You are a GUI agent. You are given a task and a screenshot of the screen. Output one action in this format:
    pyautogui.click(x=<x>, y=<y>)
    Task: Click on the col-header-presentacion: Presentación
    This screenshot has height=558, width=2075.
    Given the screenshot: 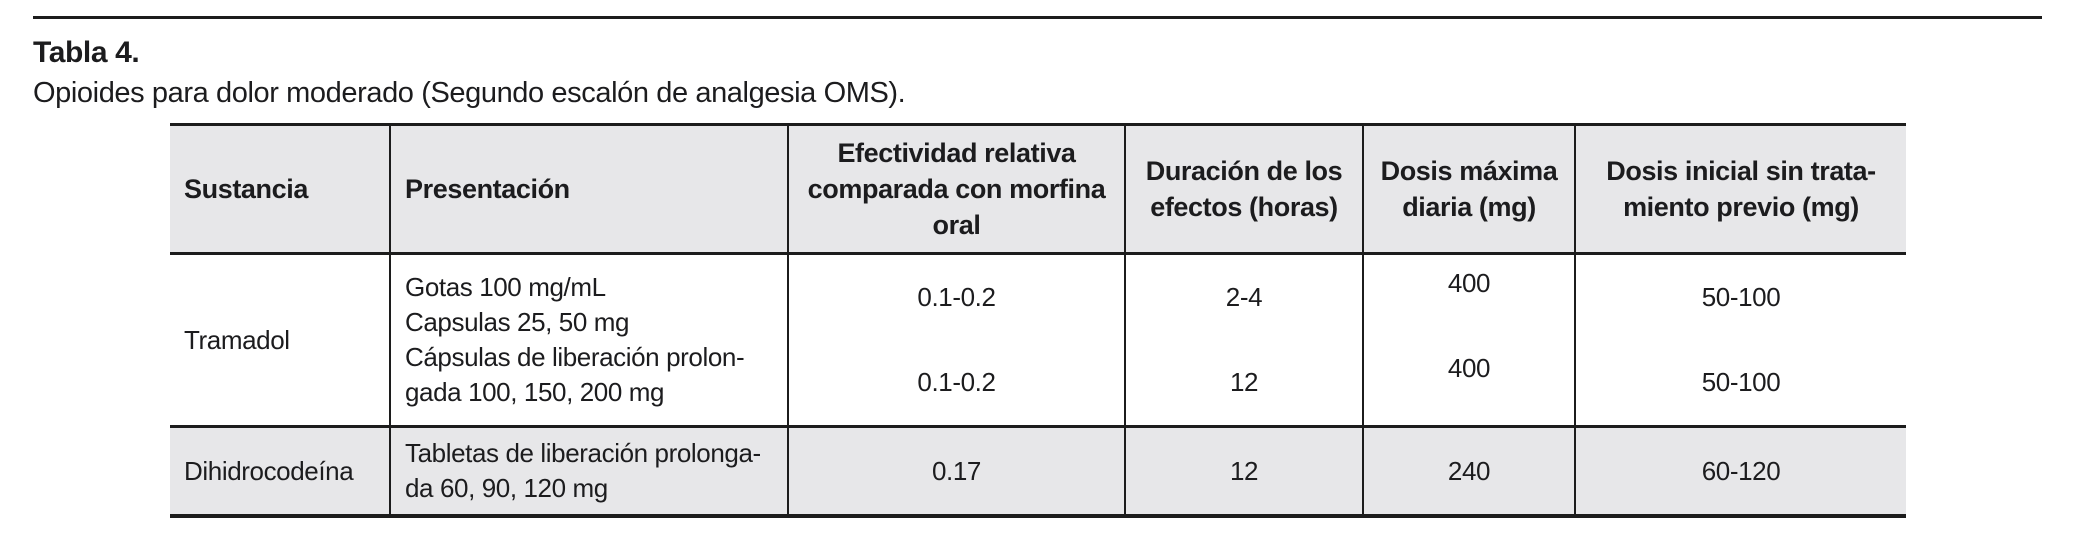 What is the action you would take?
    pyautogui.click(x=589, y=189)
    